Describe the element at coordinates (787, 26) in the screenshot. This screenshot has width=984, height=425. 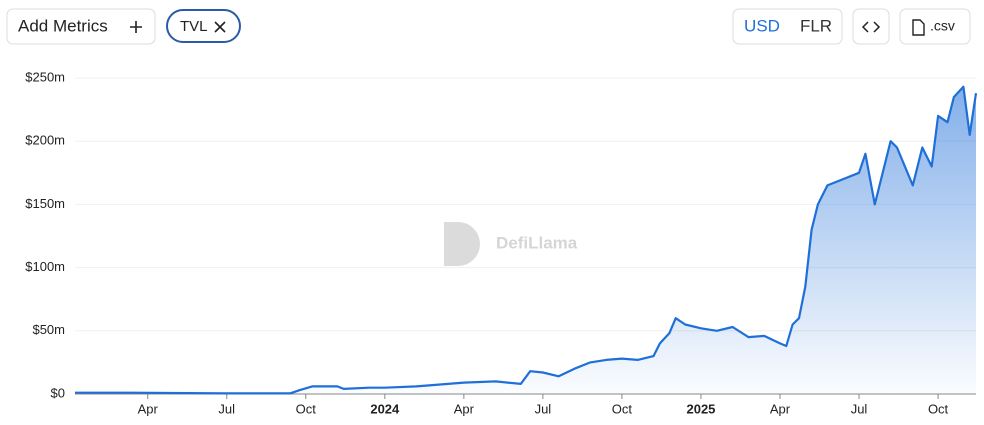
I see `currency-toggle` at that location.